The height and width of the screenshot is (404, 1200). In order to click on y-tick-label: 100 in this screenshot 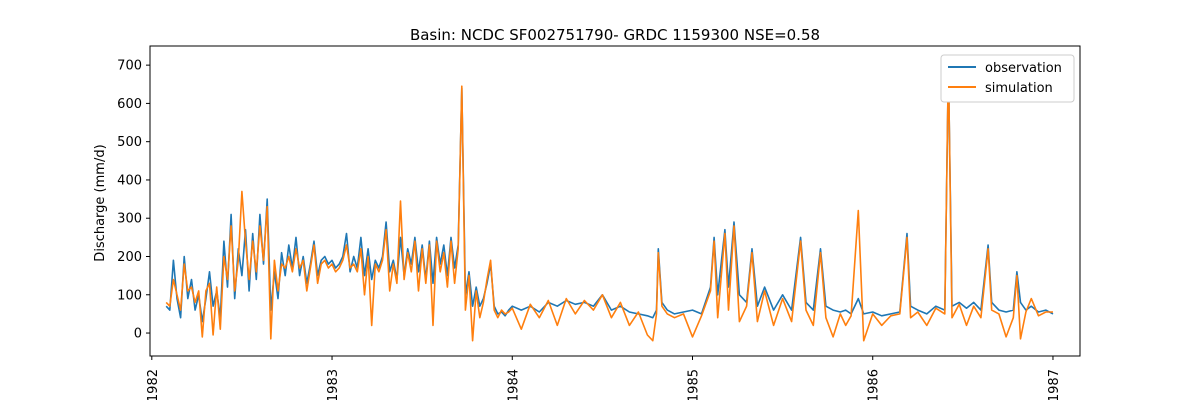, I will do `click(129, 295)`.